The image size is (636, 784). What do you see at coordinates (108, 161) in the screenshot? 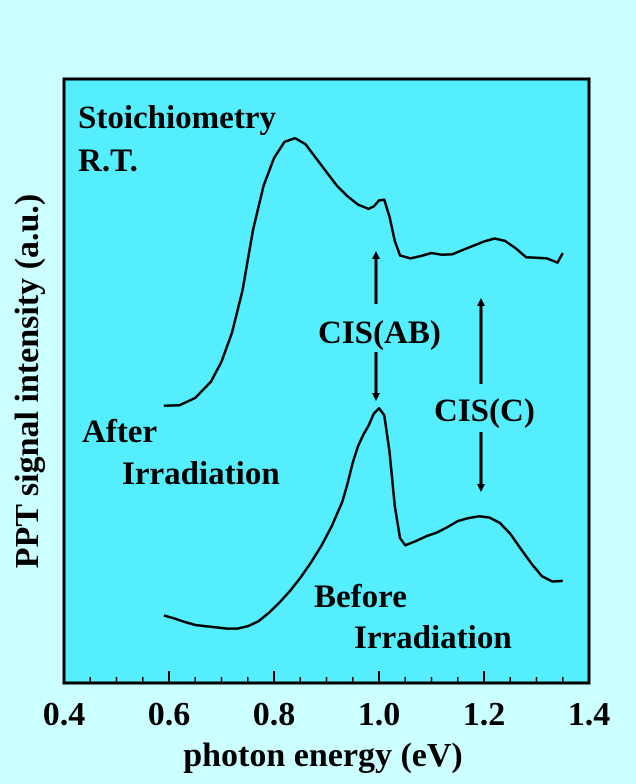
I see `condition-label-line2: R.T.` at bounding box center [108, 161].